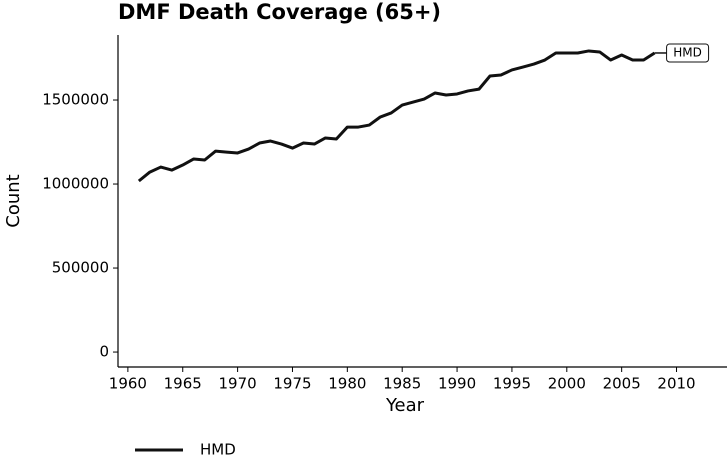 Image resolution: width=727 pixels, height=459 pixels. What do you see at coordinates (567, 384) in the screenshot?
I see `x-tick-label: 2000` at bounding box center [567, 384].